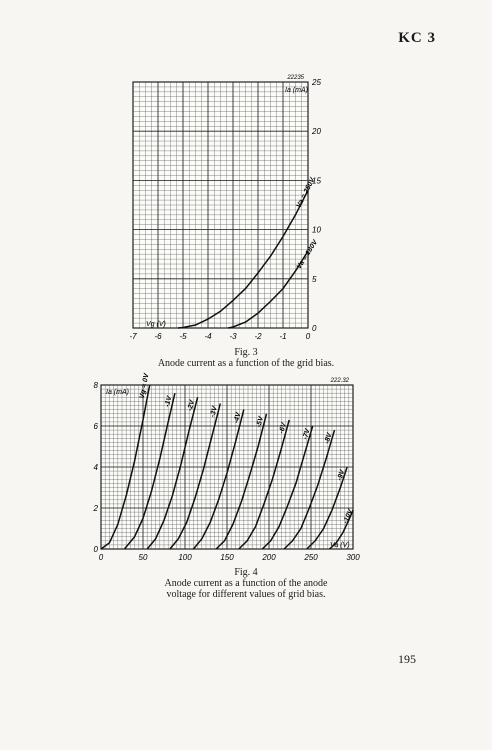  Describe the element at coordinates (316, 82) in the screenshot. I see `y-tick-label: 25` at that location.